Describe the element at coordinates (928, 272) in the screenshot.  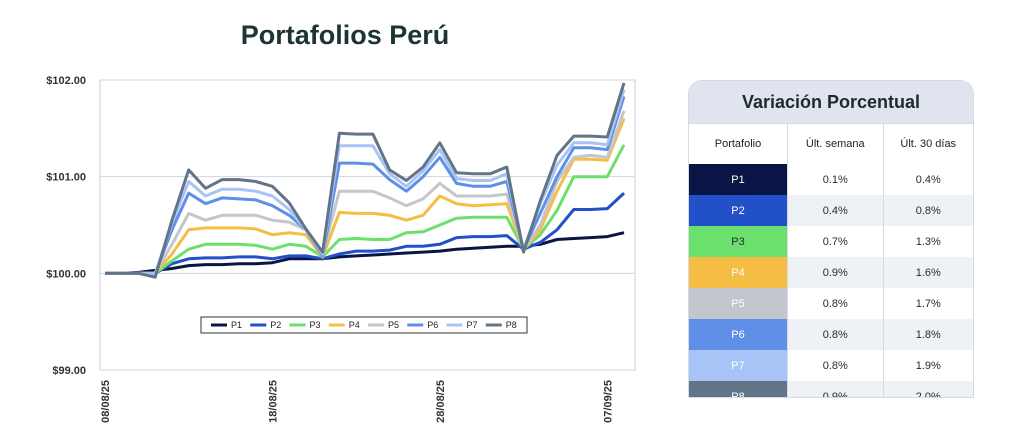
I see `month-variation-cell: 1.6%` at that location.